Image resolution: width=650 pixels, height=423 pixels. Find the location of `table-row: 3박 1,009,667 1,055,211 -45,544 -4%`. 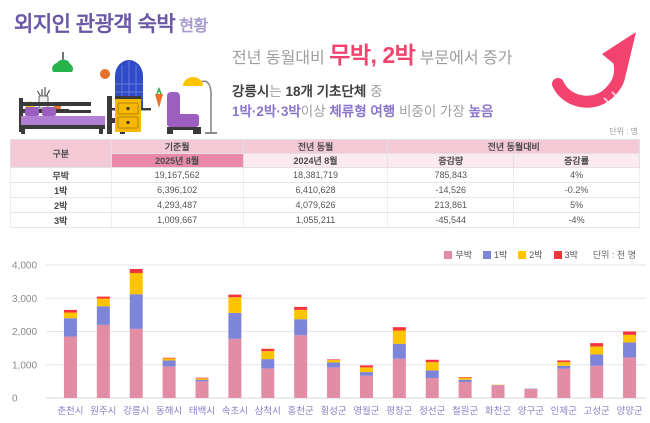

table-row: 3박 1,009,667 1,055,211 -45,544 -4% is located at coordinates (325, 220).